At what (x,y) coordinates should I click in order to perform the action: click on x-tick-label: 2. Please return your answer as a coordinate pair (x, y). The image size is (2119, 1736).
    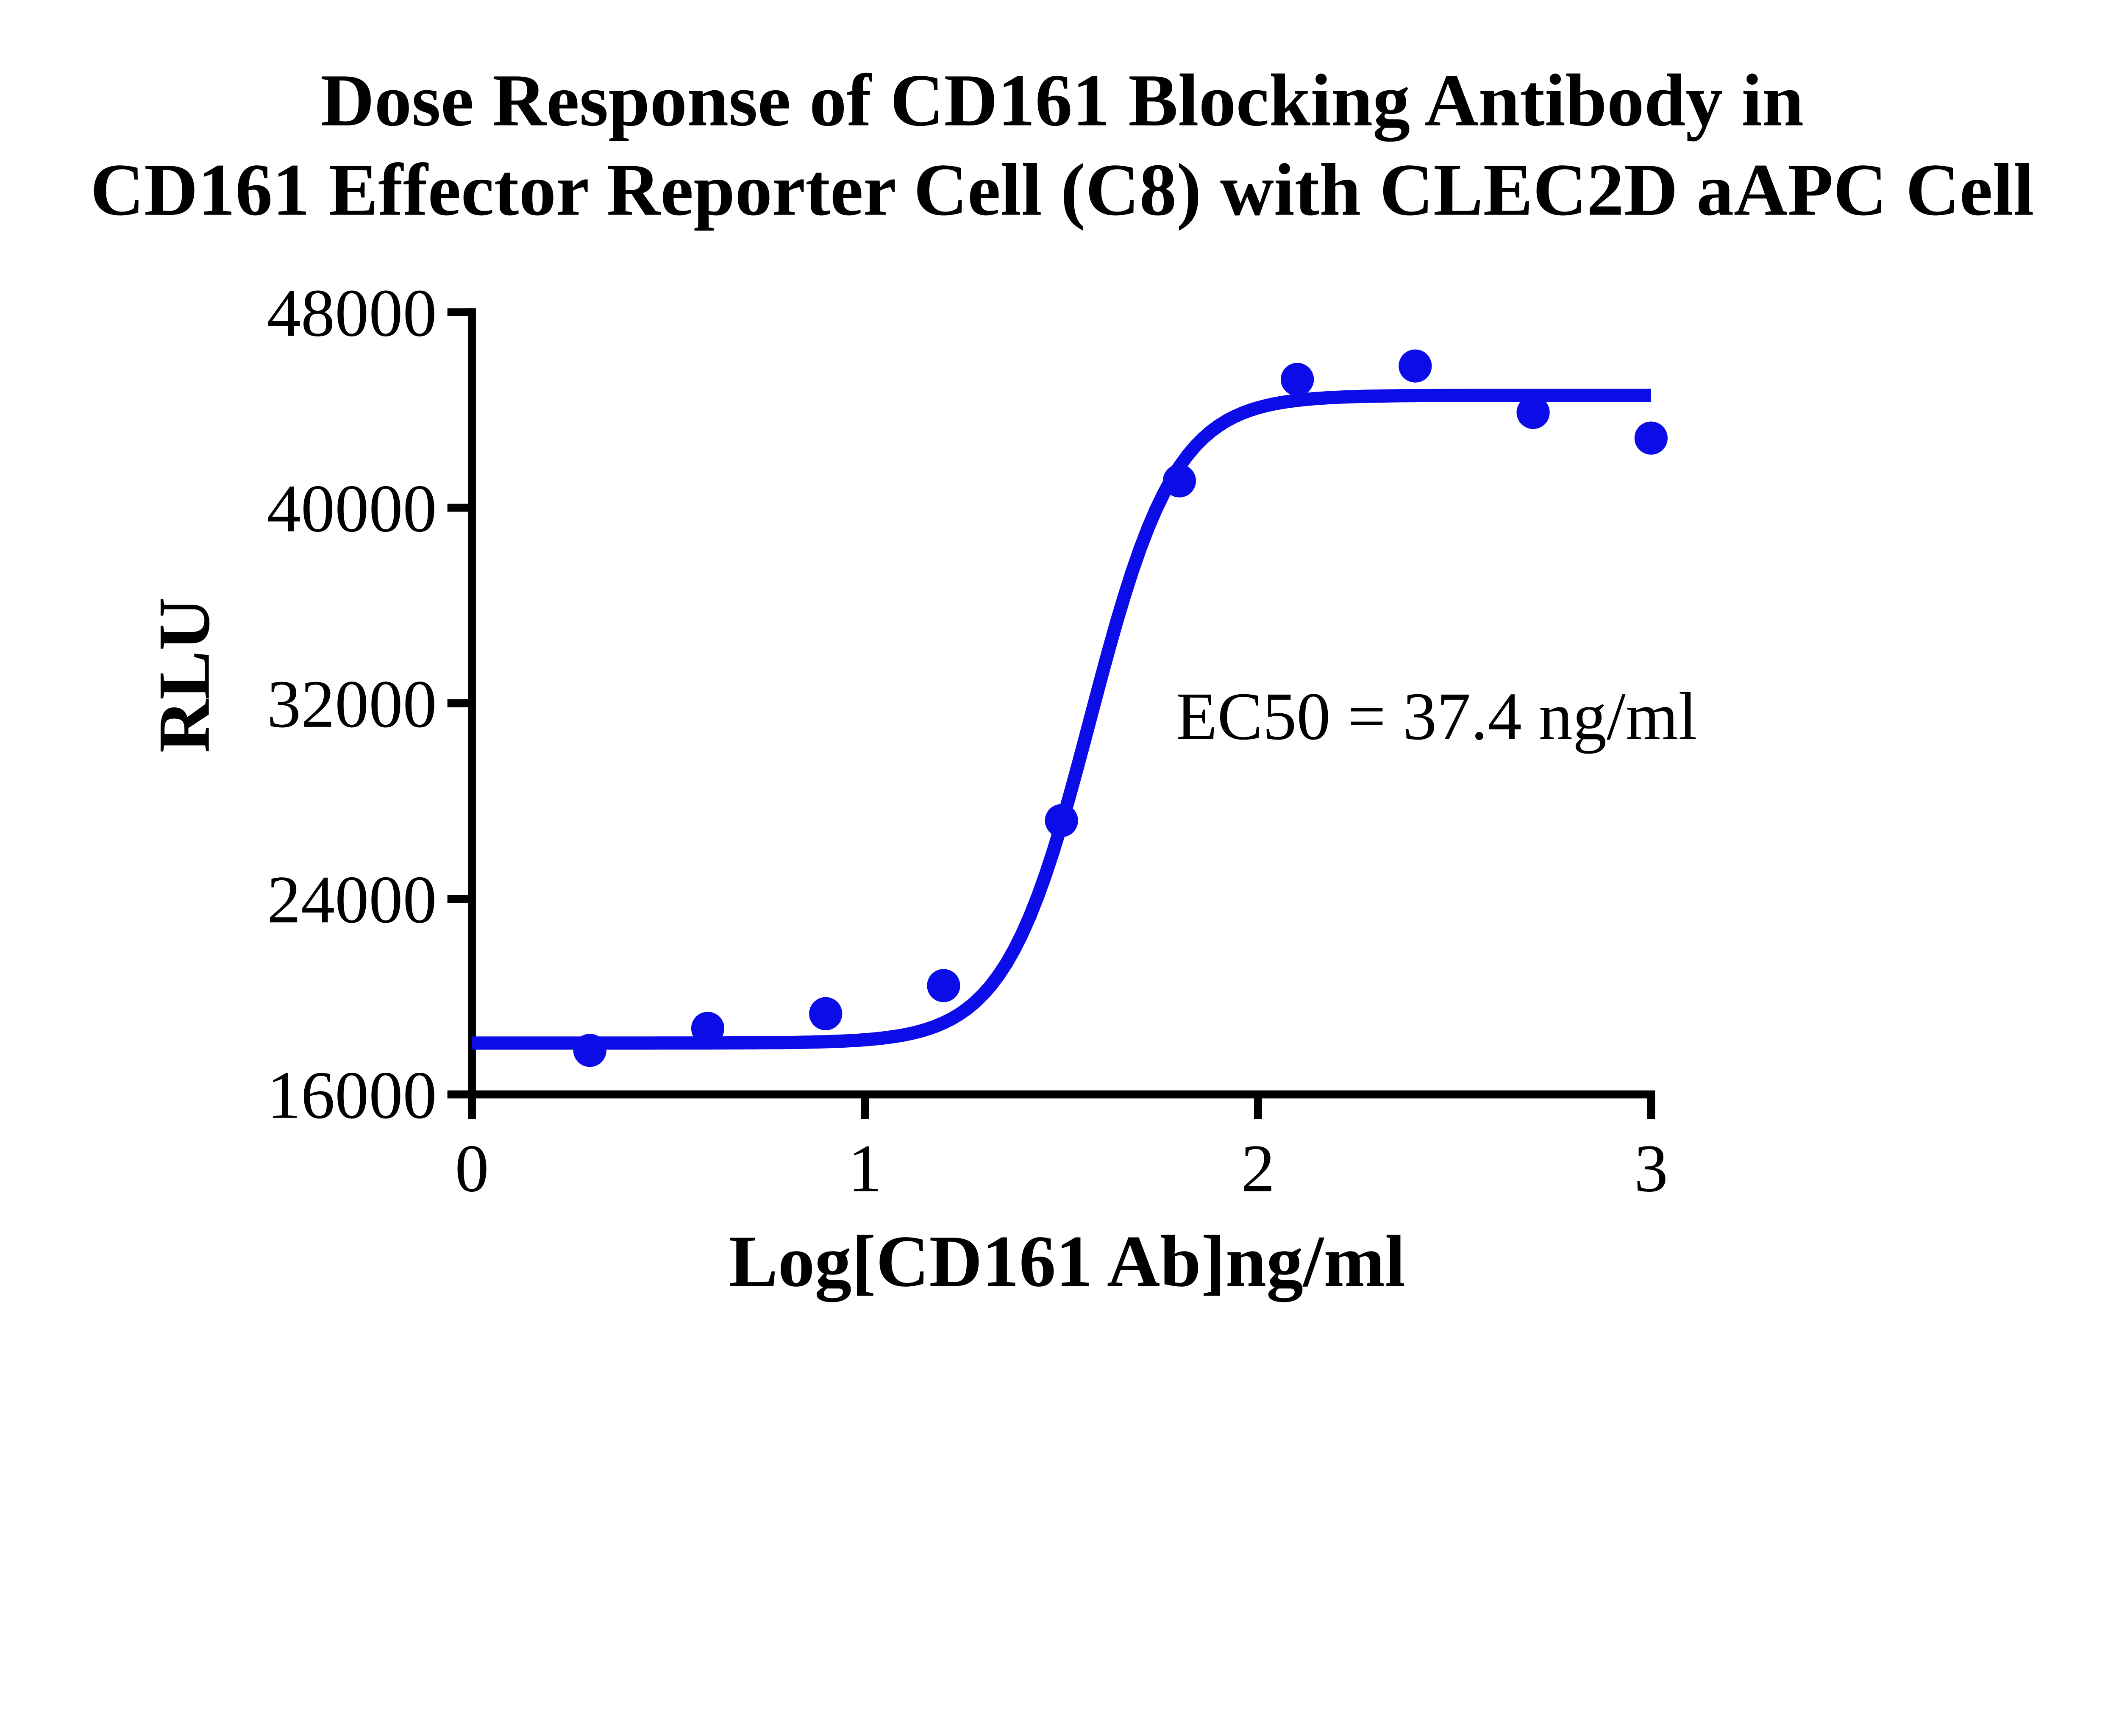
    Looking at the image, I should click on (1258, 1168).